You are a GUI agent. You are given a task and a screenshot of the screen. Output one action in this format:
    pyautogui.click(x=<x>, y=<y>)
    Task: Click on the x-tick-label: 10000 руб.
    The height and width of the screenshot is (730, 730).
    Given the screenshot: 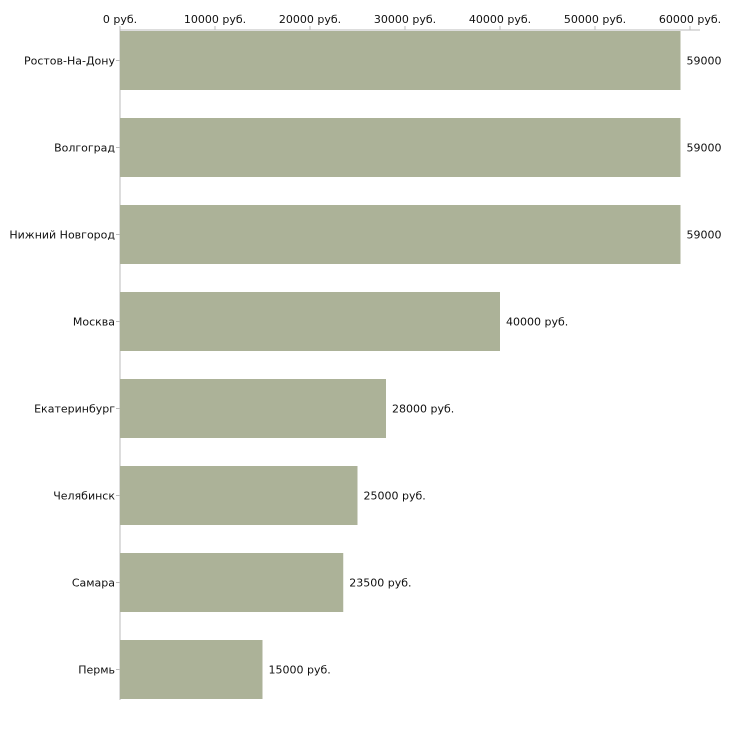 What is the action you would take?
    pyautogui.click(x=215, y=19)
    